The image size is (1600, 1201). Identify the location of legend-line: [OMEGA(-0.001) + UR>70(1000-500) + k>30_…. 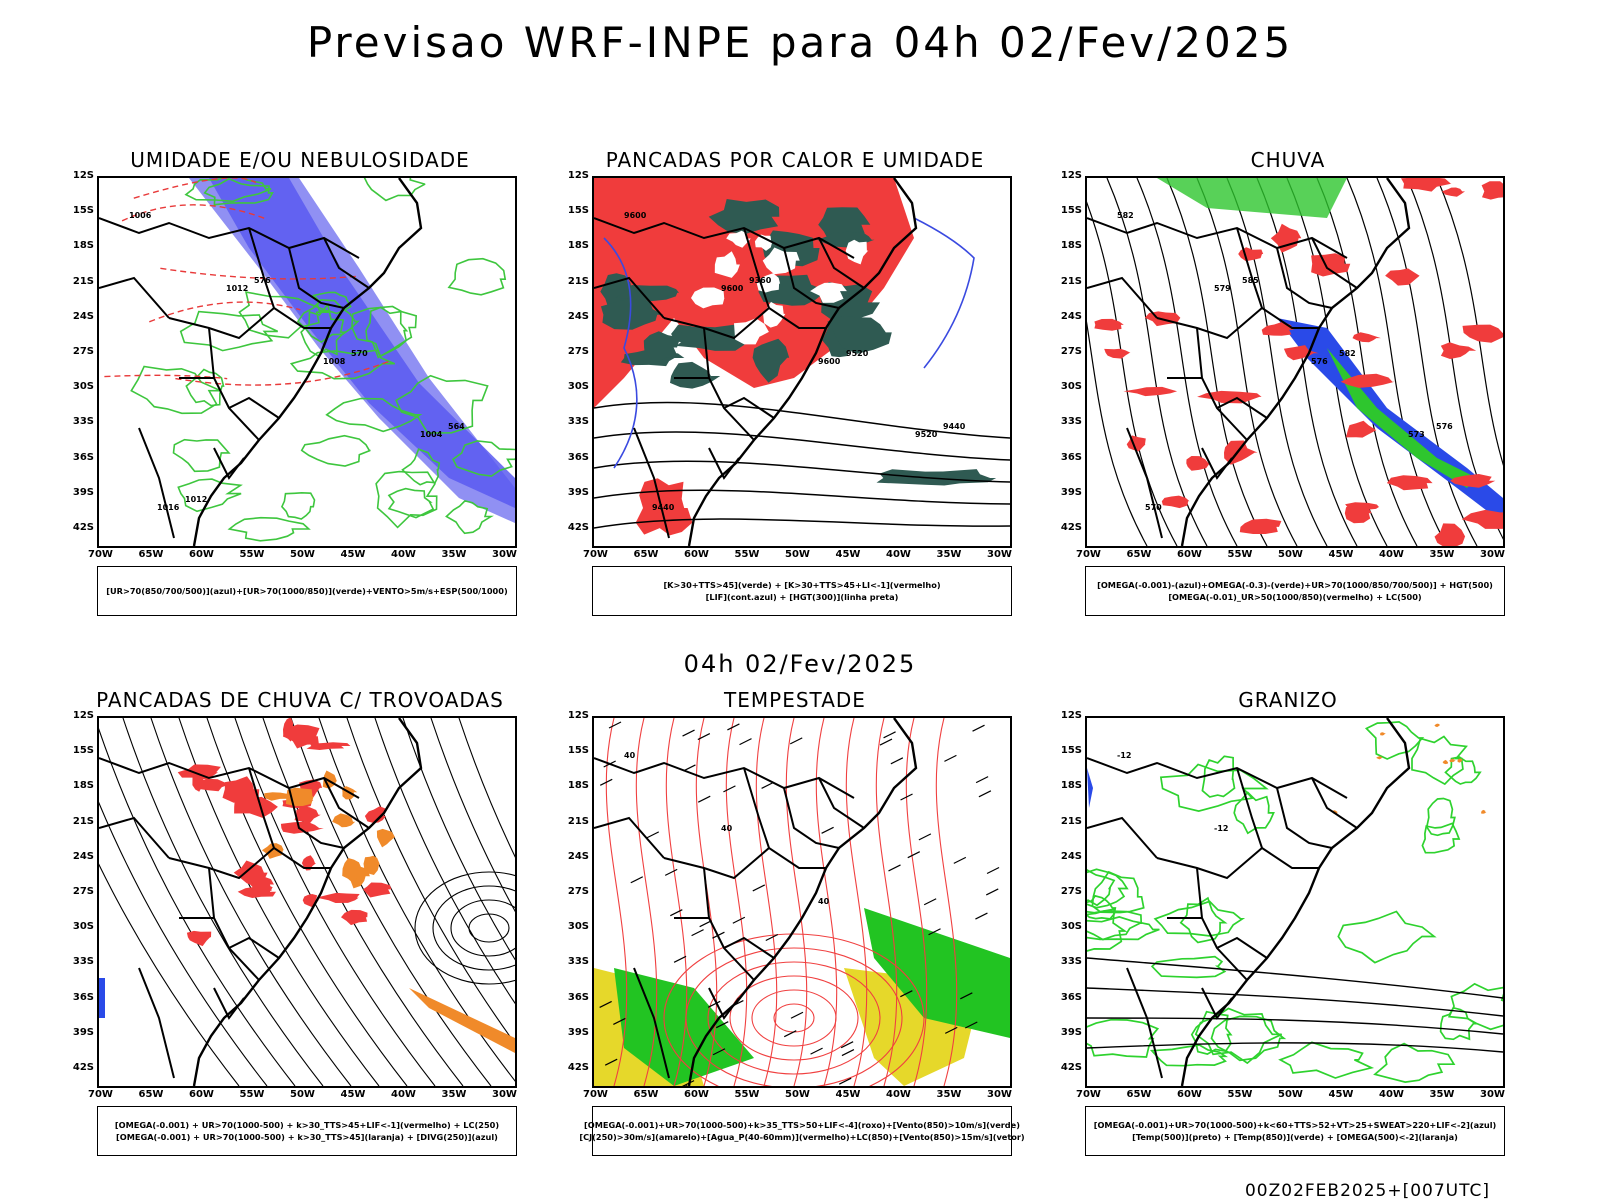
(307, 1125).